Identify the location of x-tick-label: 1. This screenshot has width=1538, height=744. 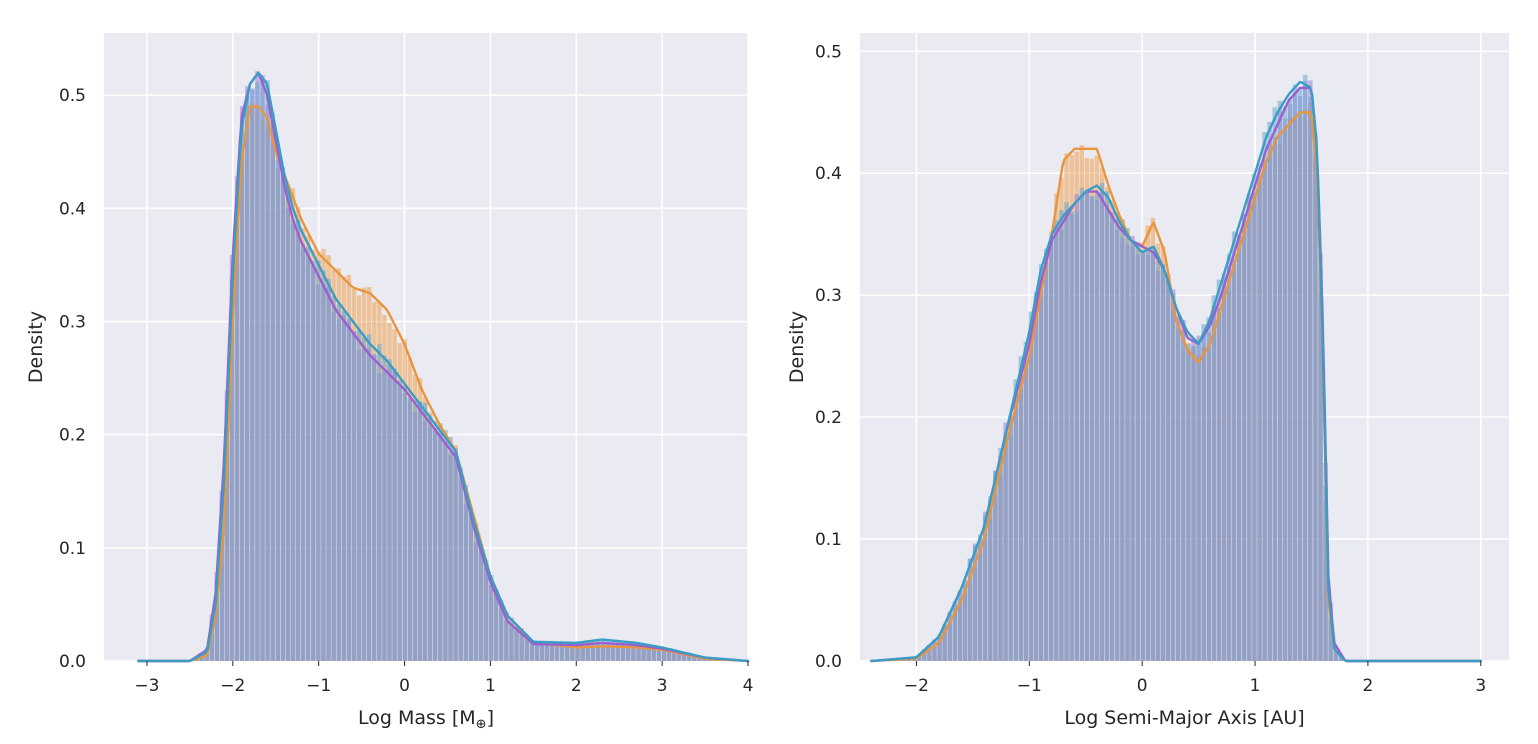
(490, 686).